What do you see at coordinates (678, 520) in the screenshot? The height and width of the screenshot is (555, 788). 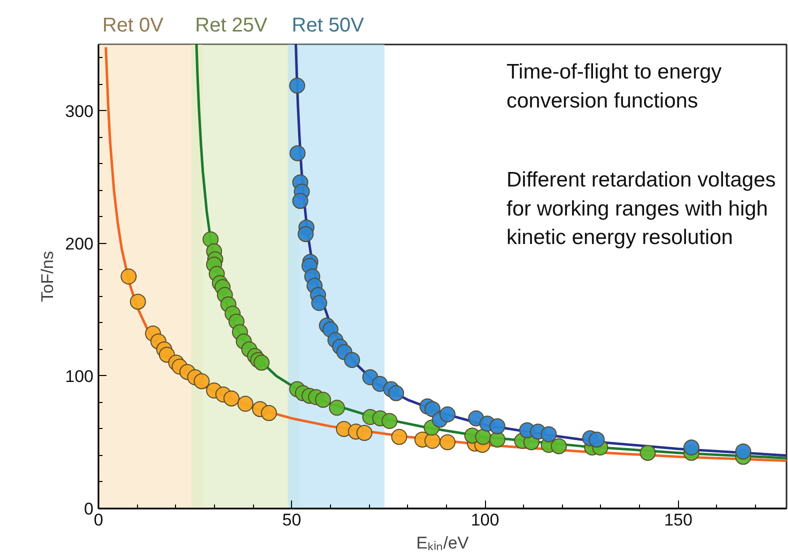 I see `x-tick-label: 150` at bounding box center [678, 520].